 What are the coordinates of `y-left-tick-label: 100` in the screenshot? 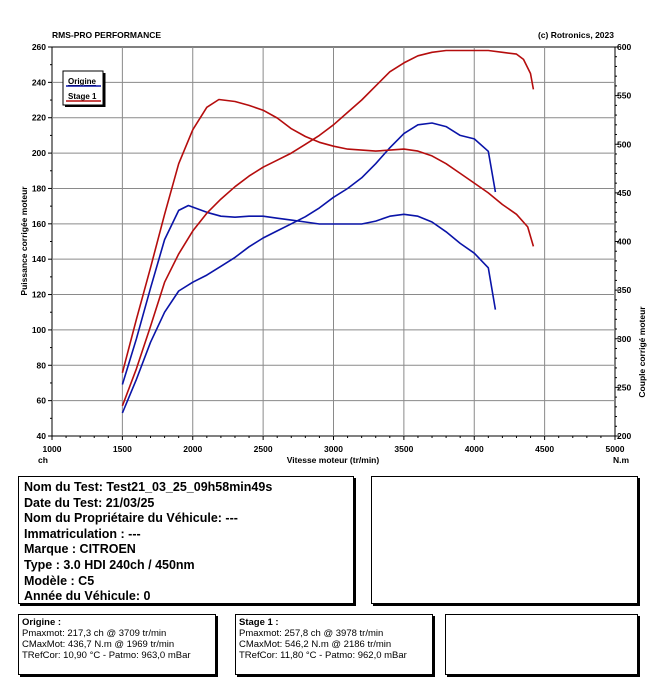 It's located at (39, 330).